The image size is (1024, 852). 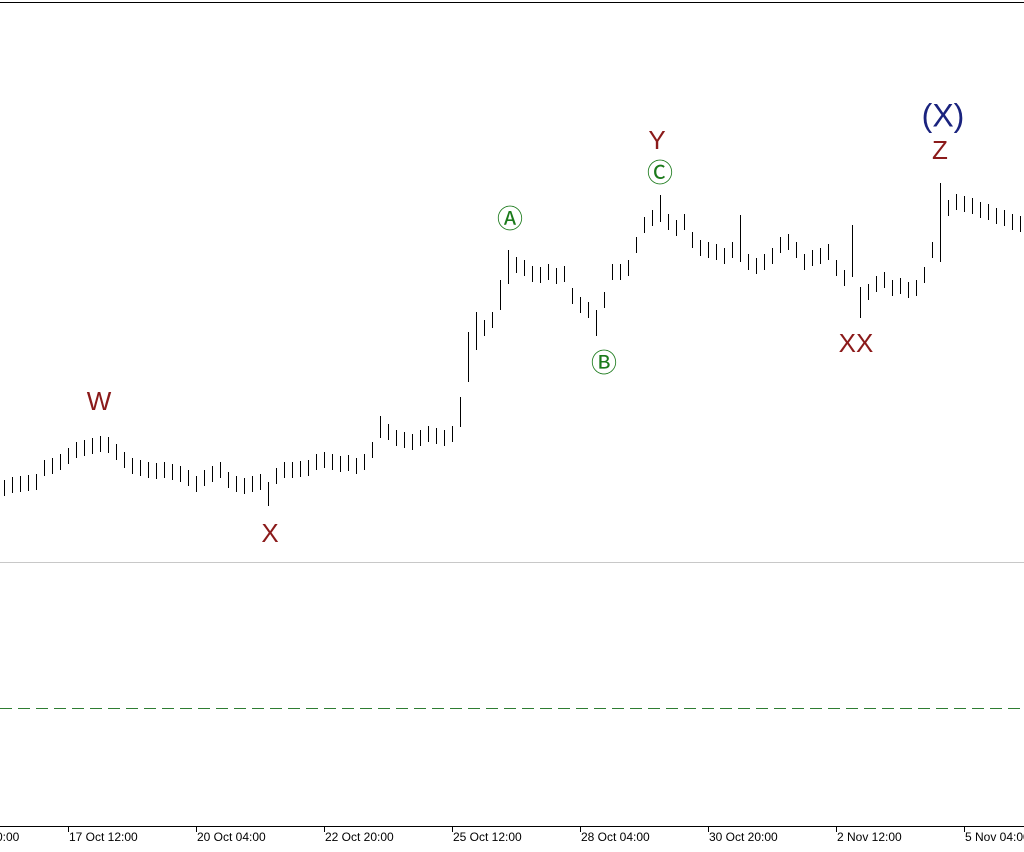 What do you see at coordinates (269, 533) in the screenshot?
I see `wave-label: X` at bounding box center [269, 533].